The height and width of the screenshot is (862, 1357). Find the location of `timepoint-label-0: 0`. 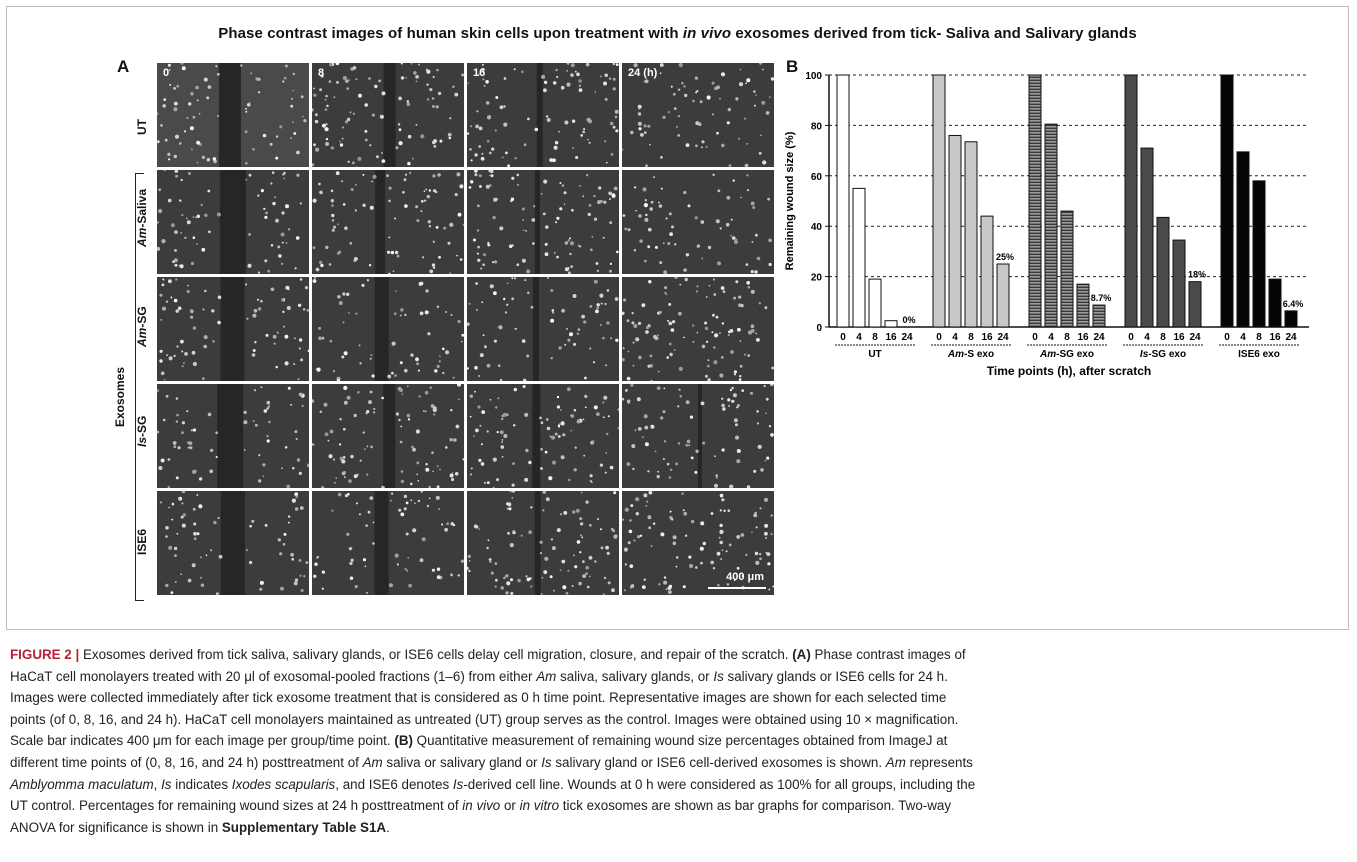

timepoint-label-0: 0 is located at coordinates (166, 73).